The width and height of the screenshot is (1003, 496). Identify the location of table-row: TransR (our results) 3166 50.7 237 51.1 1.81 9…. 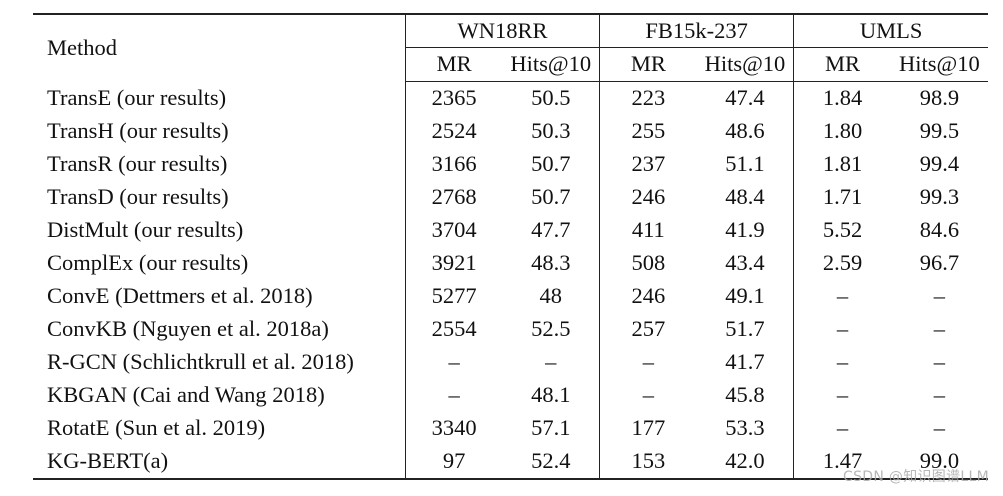
(510, 164).